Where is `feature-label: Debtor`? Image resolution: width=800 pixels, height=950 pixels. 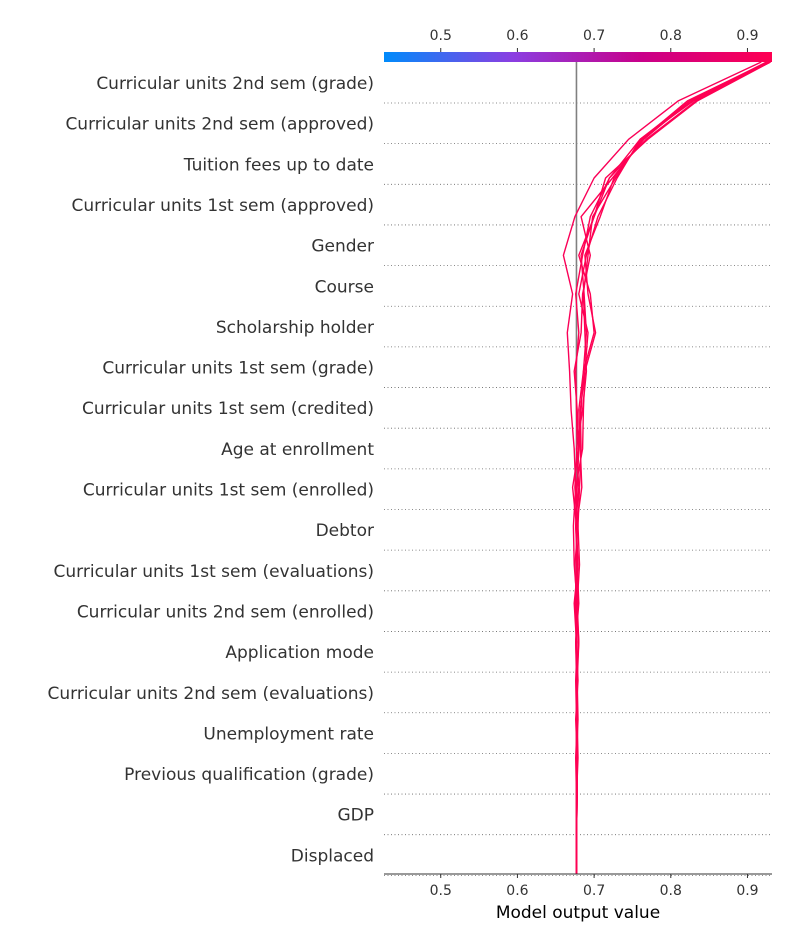 feature-label: Debtor is located at coordinates (345, 531).